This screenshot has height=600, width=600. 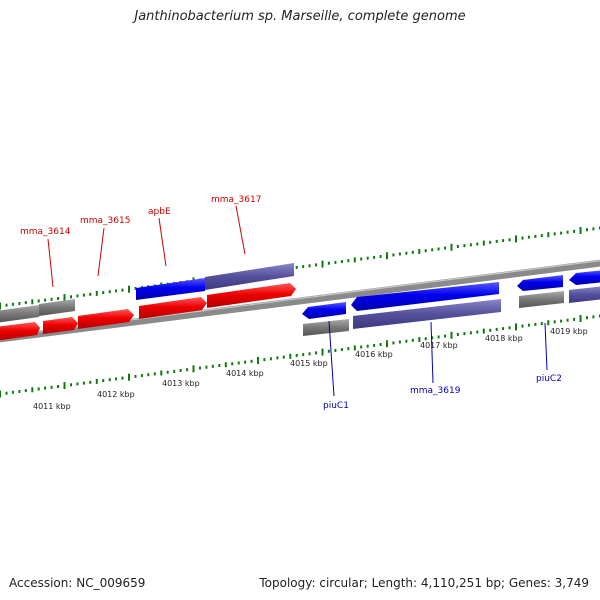 What do you see at coordinates (549, 379) in the screenshot?
I see `gene-label-piuC2: piuC2` at bounding box center [549, 379].